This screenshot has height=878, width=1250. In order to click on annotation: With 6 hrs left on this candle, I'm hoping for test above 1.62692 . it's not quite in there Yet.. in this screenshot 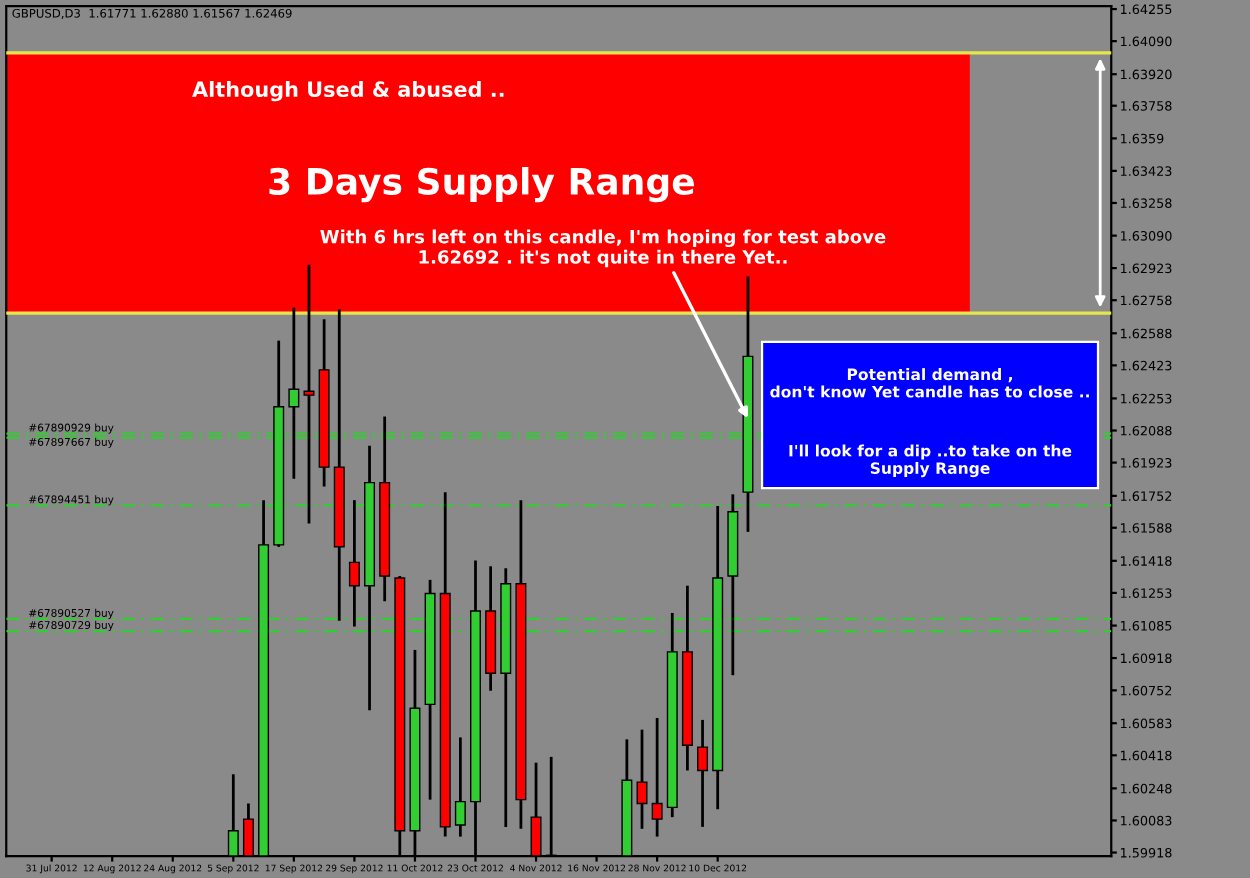, I will do `click(603, 248)`.